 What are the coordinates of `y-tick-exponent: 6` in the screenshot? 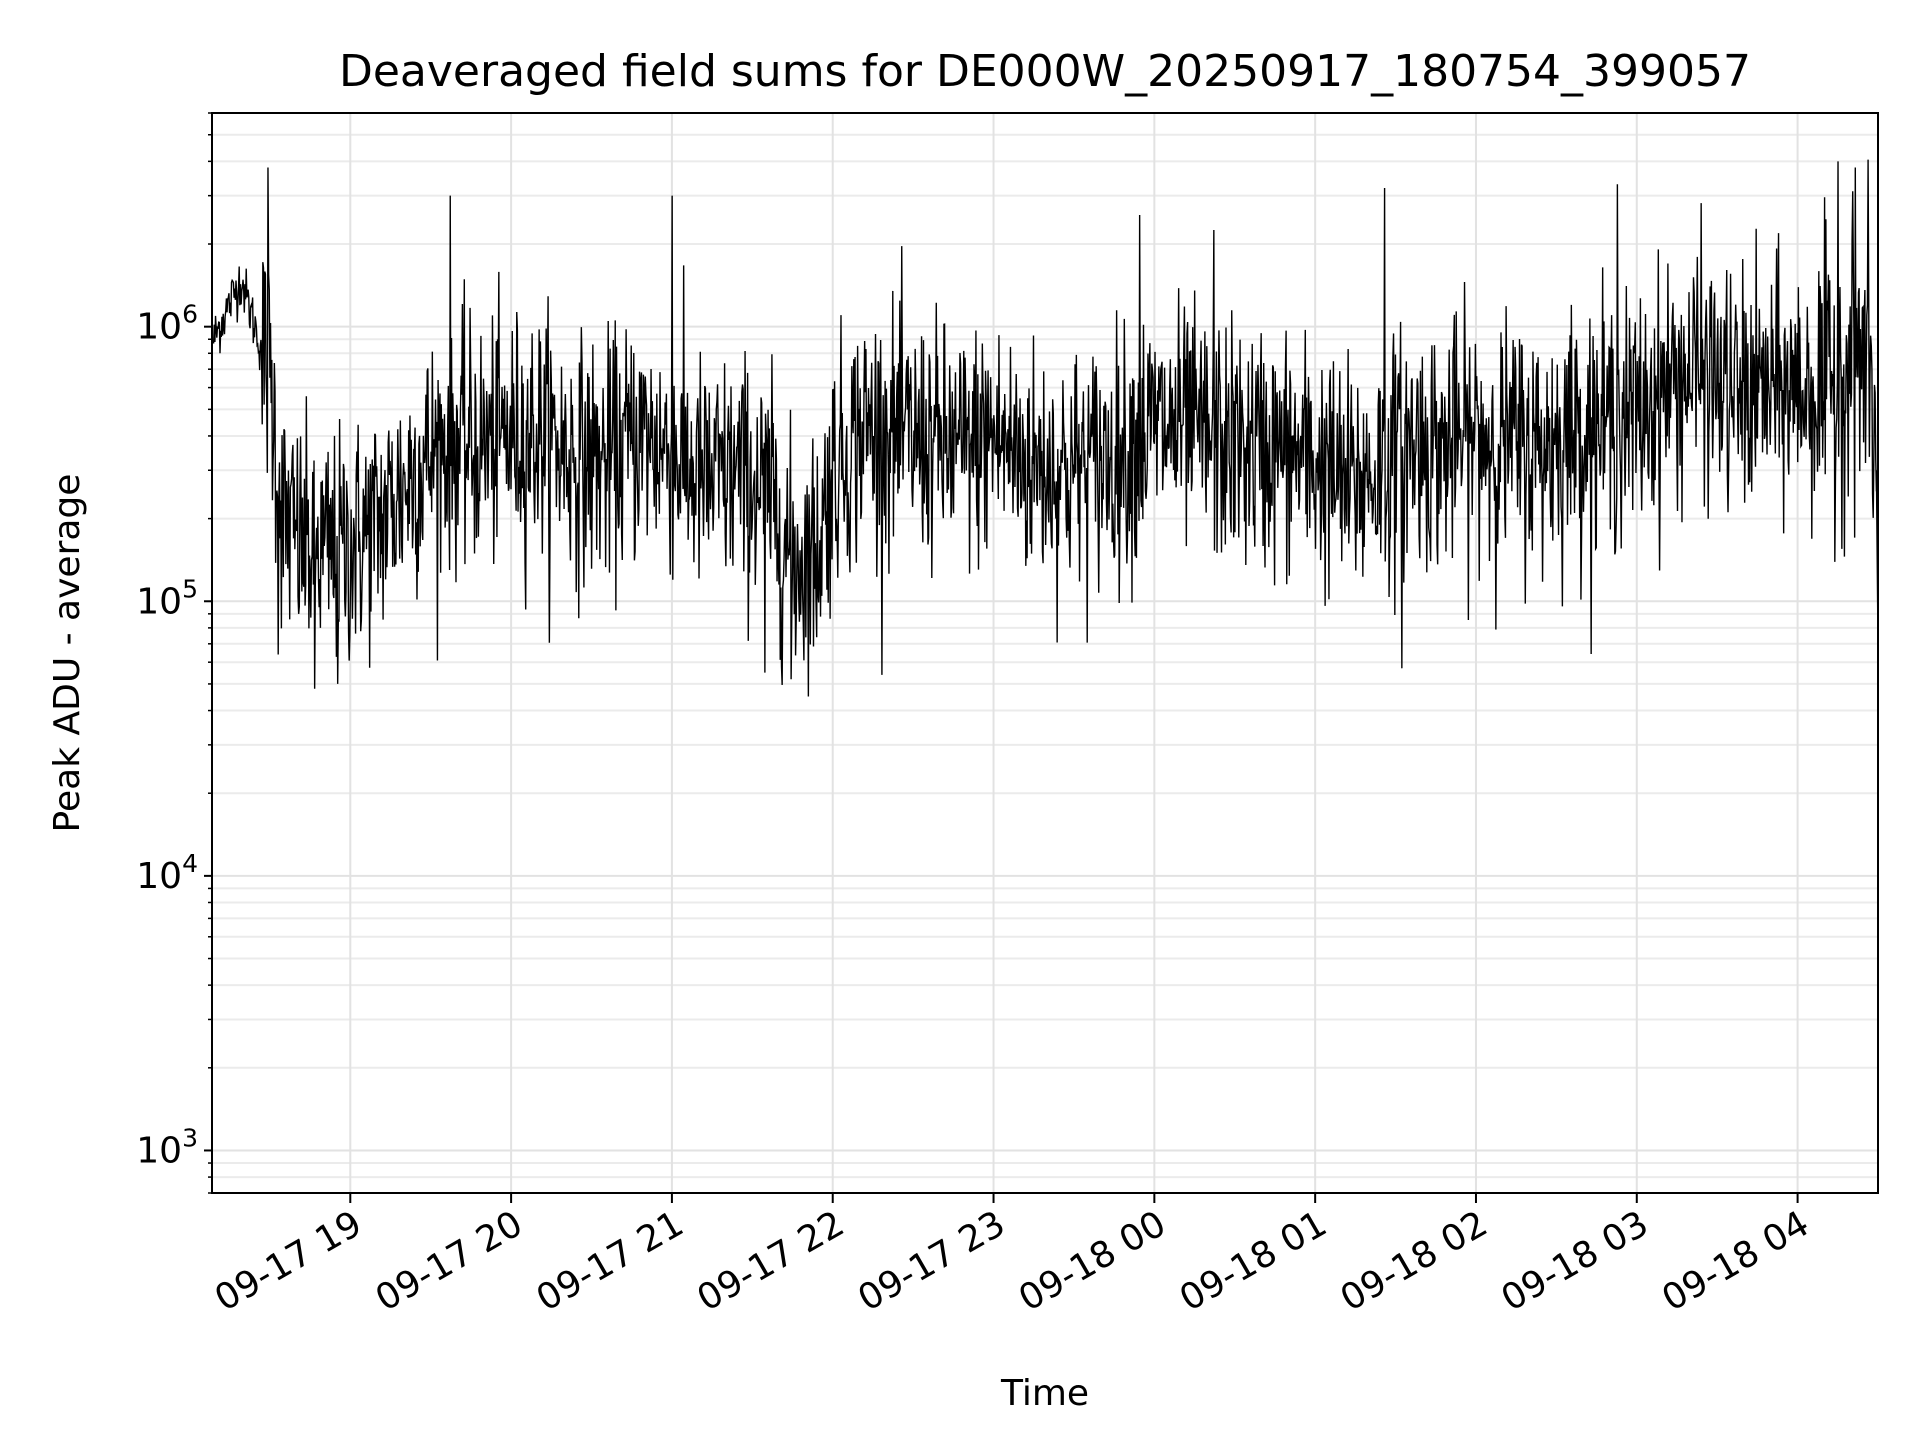 It's located at (190, 314).